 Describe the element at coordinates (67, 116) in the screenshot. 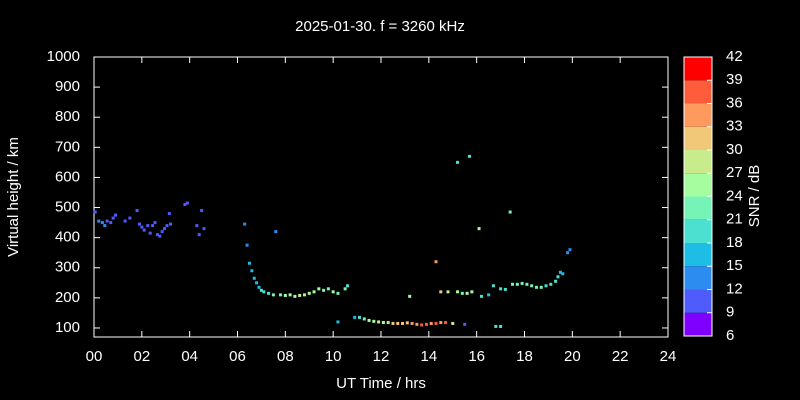

I see `y-tick-label: 800` at that location.